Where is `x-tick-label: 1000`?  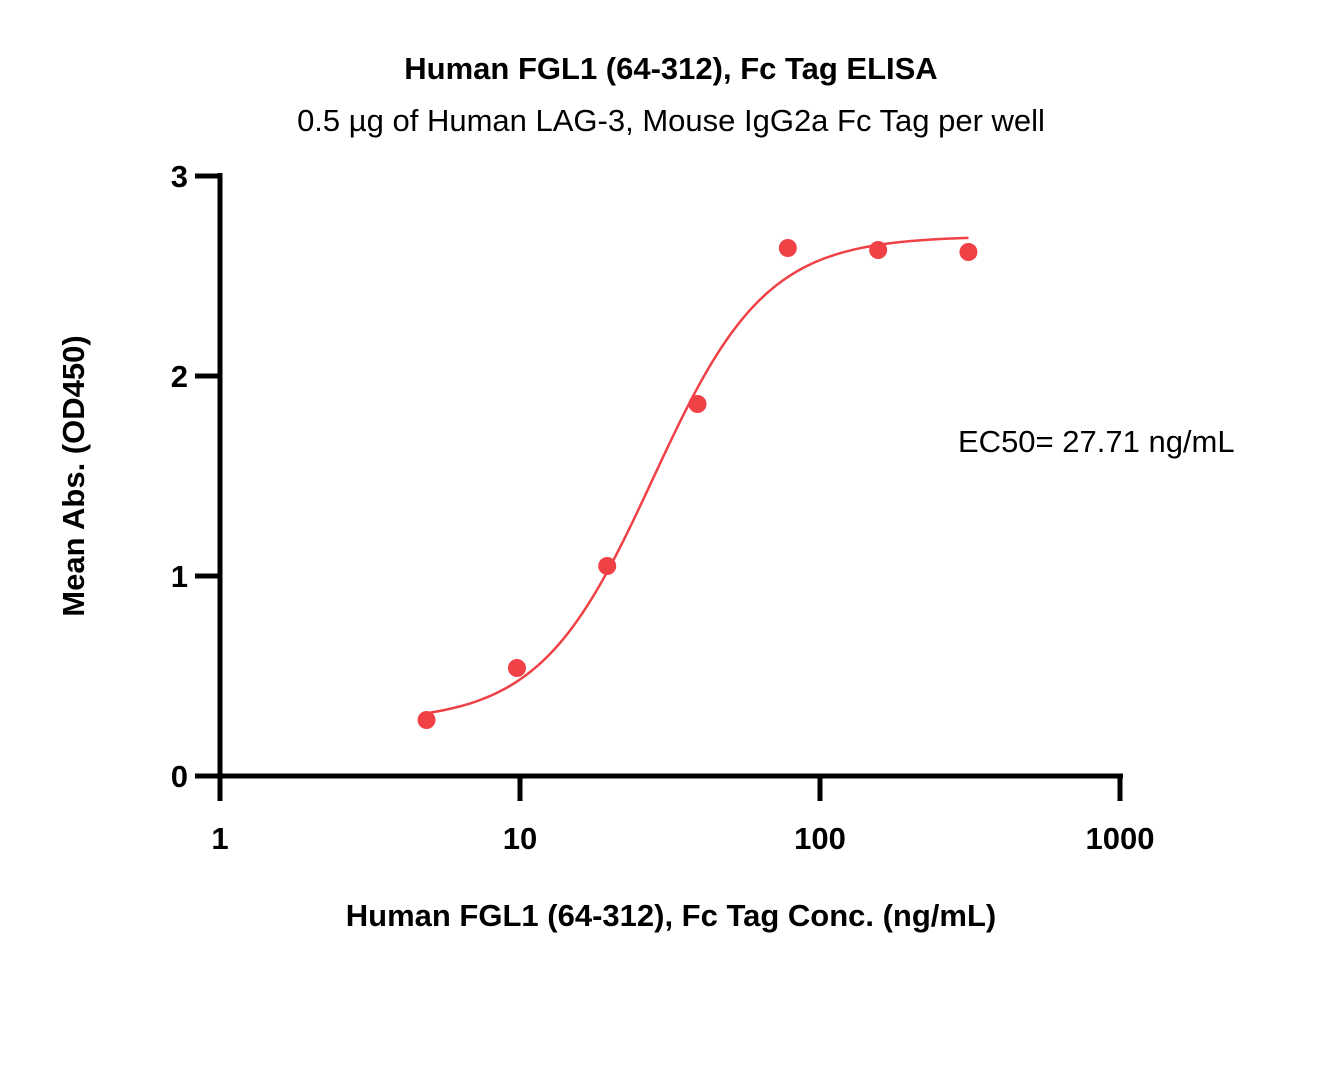
x-tick-label: 1000 is located at coordinates (1120, 838).